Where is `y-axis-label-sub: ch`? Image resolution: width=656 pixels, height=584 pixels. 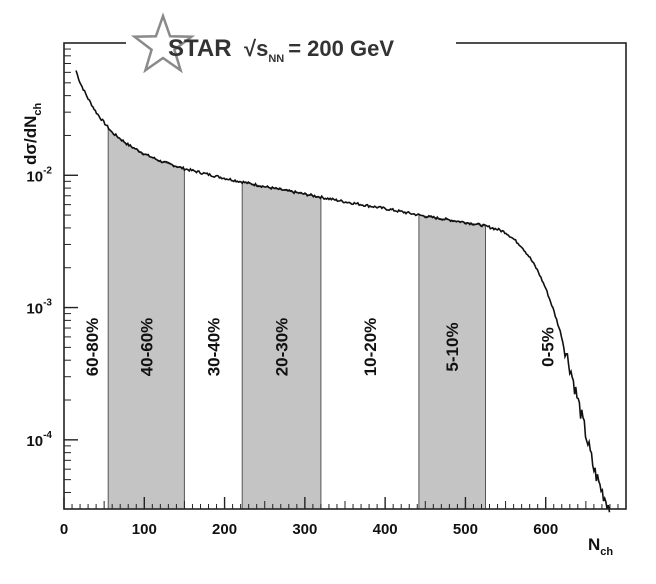 y-axis-label-sub: ch is located at coordinates (38, 108).